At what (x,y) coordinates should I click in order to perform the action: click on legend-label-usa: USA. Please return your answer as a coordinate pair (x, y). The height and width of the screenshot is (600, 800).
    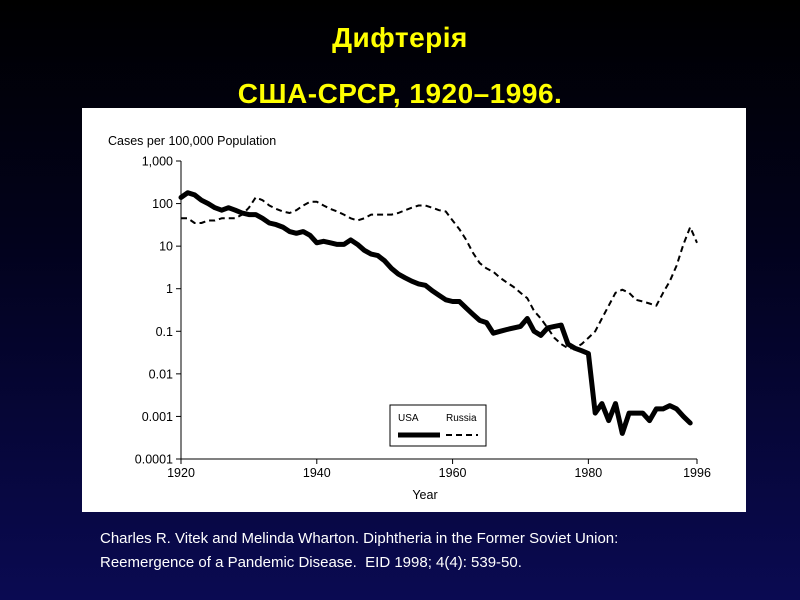
    Looking at the image, I should click on (408, 418).